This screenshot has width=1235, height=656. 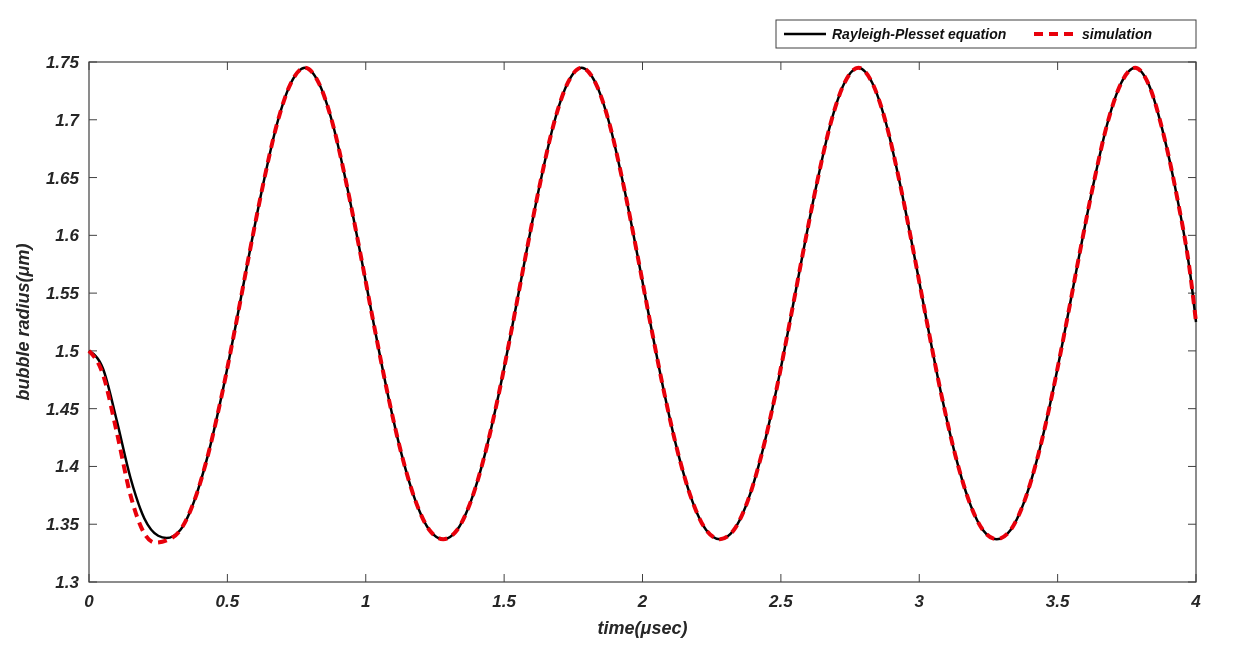 What do you see at coordinates (781, 601) in the screenshot?
I see `x-tick-label: 2.5` at bounding box center [781, 601].